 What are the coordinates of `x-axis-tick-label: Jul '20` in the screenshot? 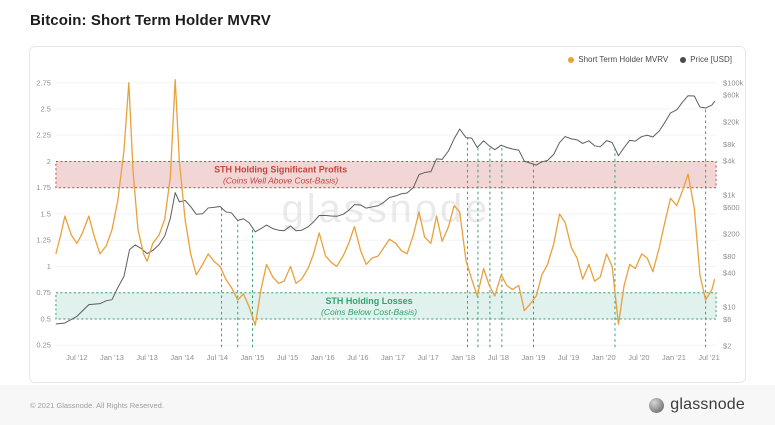 It's located at (638, 357).